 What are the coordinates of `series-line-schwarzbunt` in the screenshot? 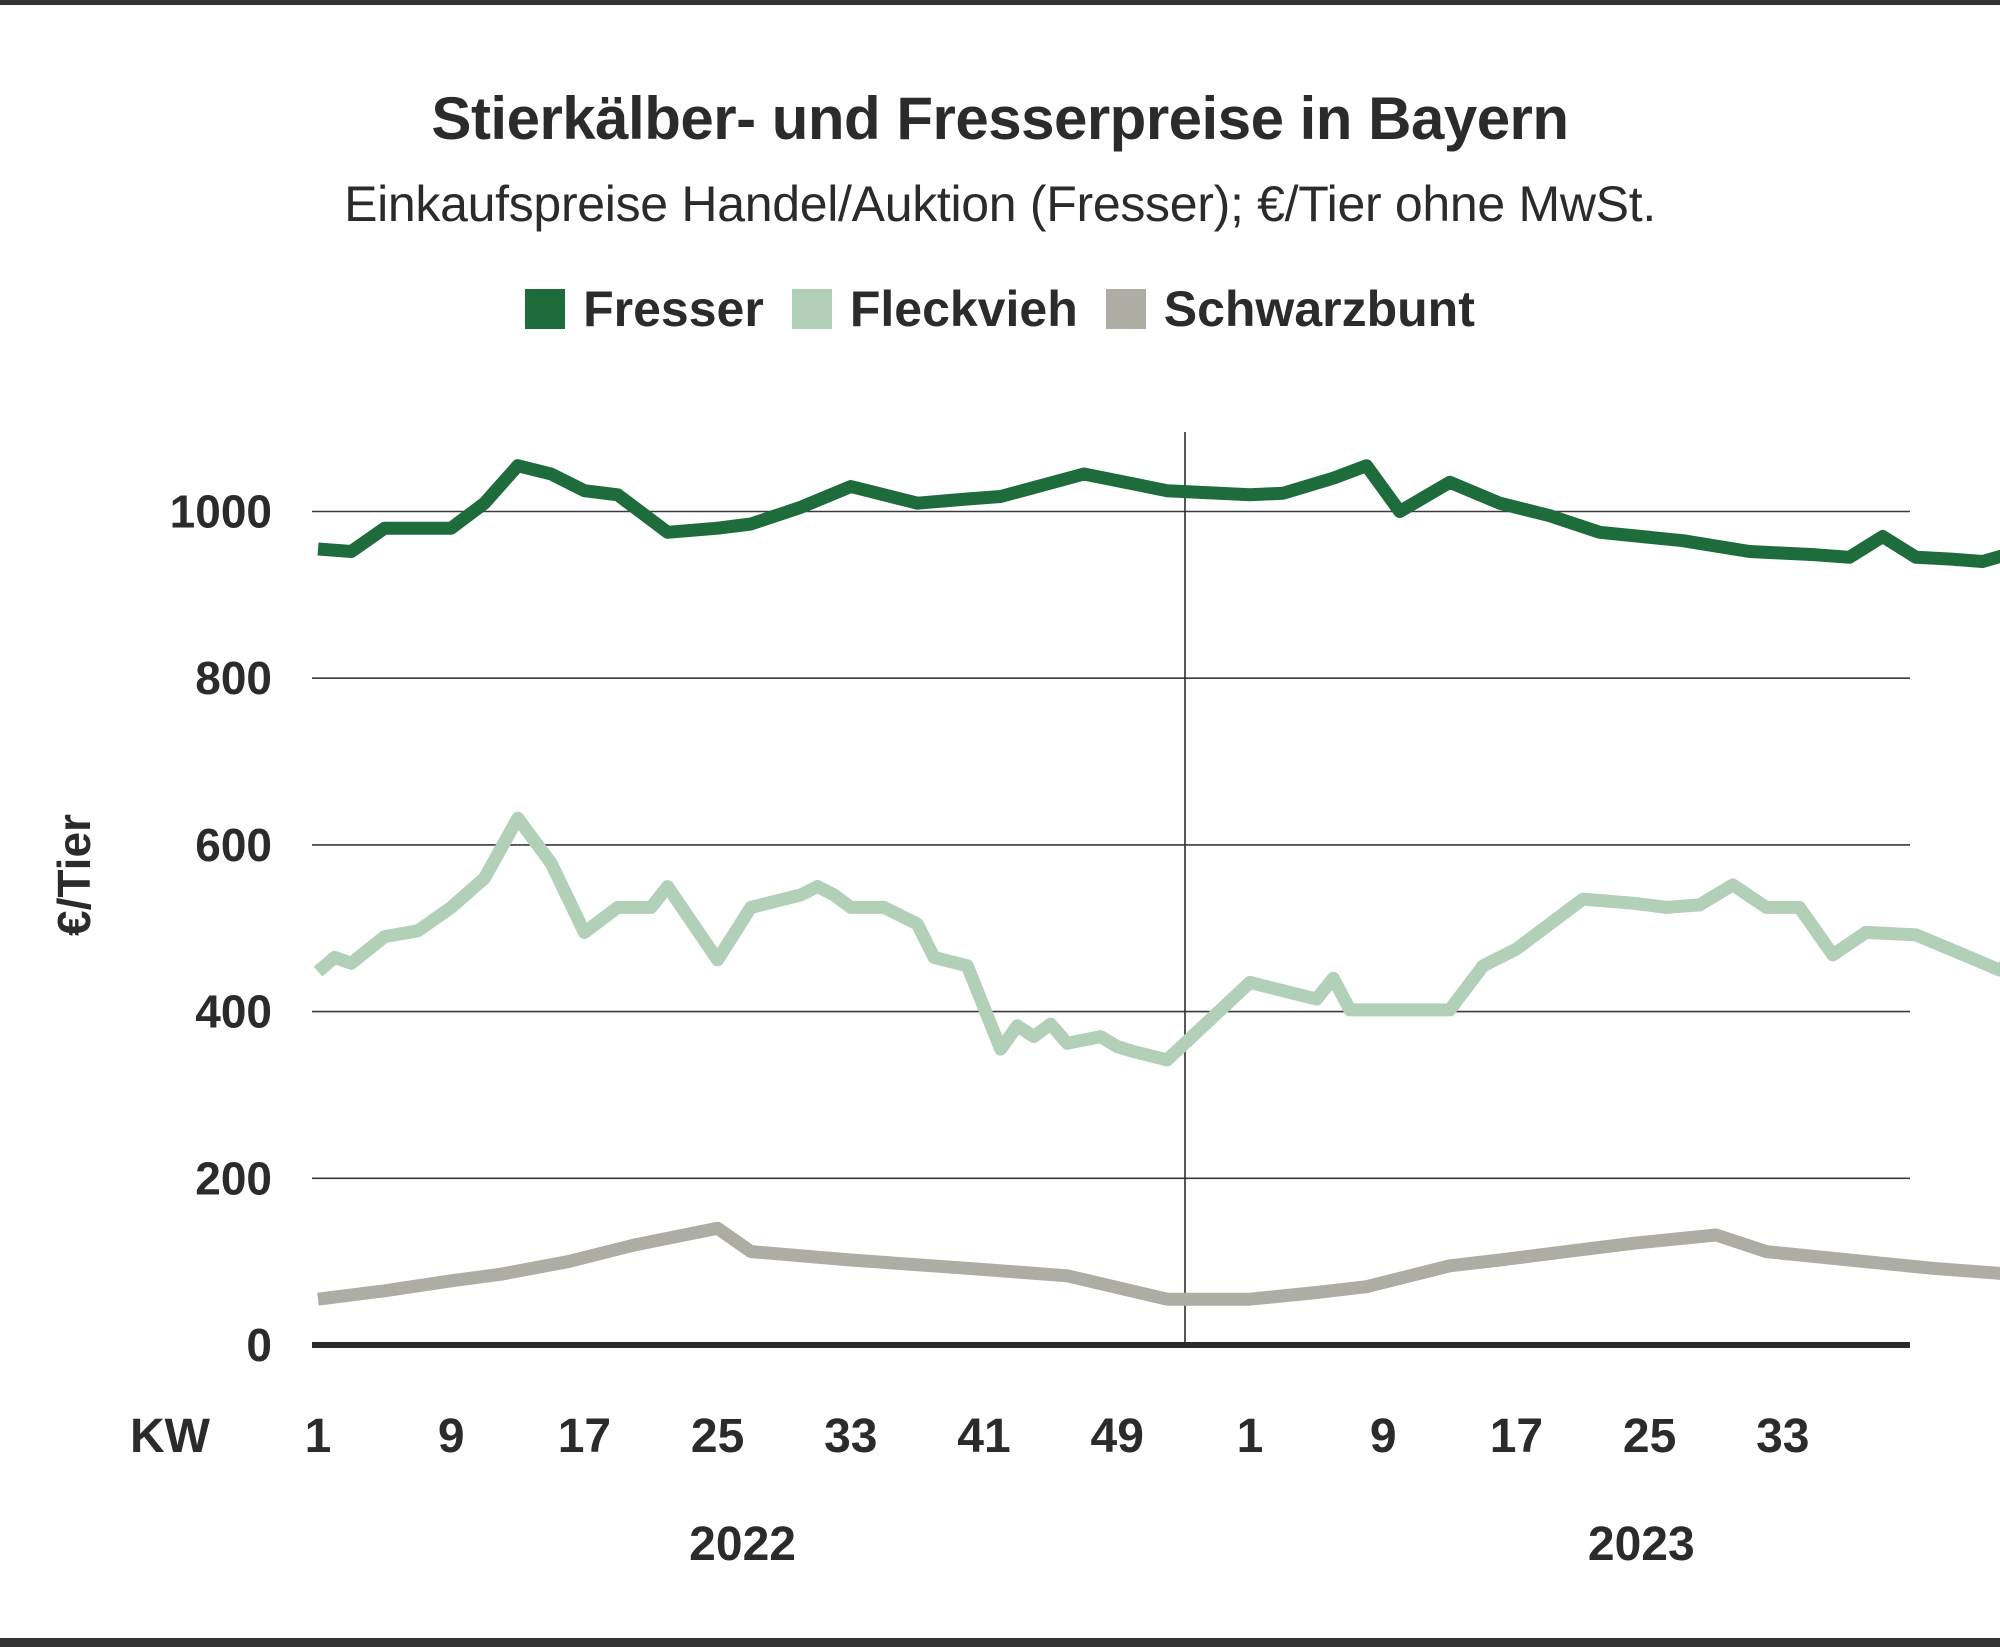 It's located at (1158, 1263).